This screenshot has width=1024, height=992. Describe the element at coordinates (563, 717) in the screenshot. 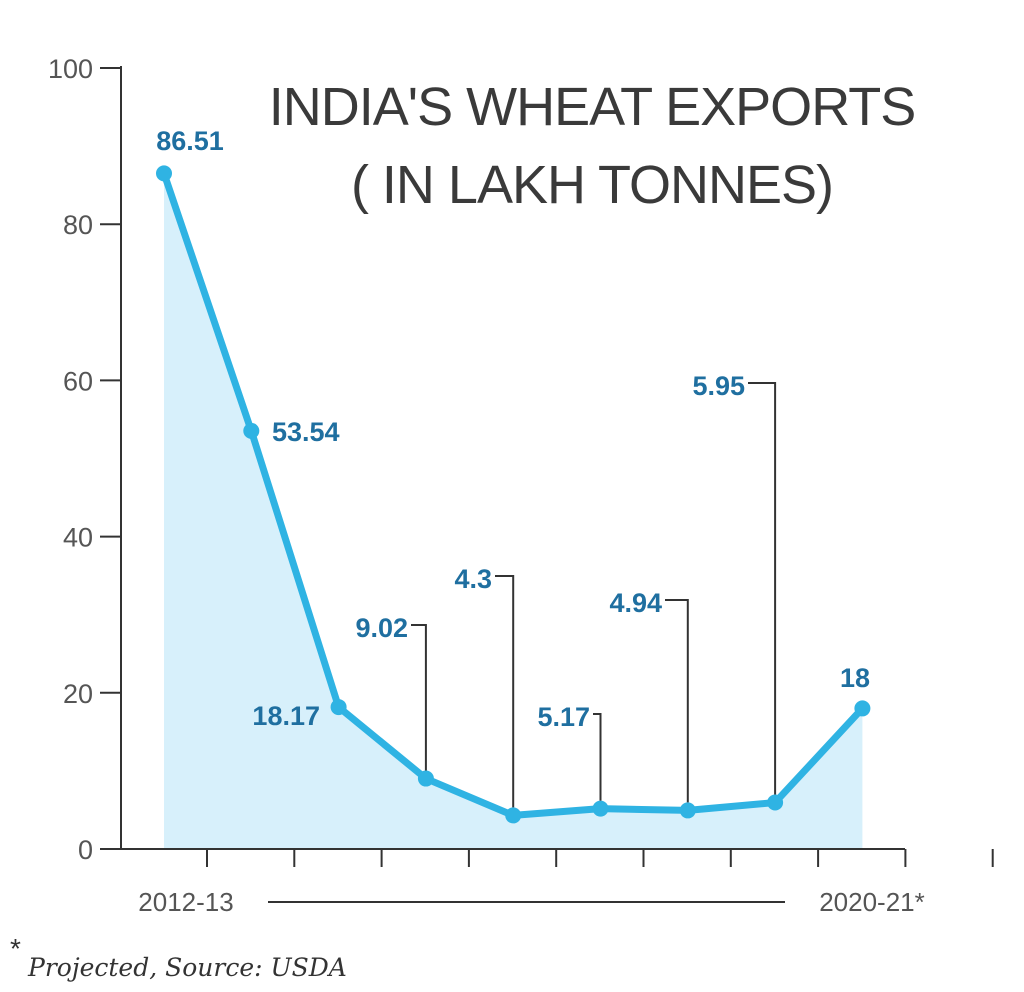

I see `data-label-5: 5.17` at that location.